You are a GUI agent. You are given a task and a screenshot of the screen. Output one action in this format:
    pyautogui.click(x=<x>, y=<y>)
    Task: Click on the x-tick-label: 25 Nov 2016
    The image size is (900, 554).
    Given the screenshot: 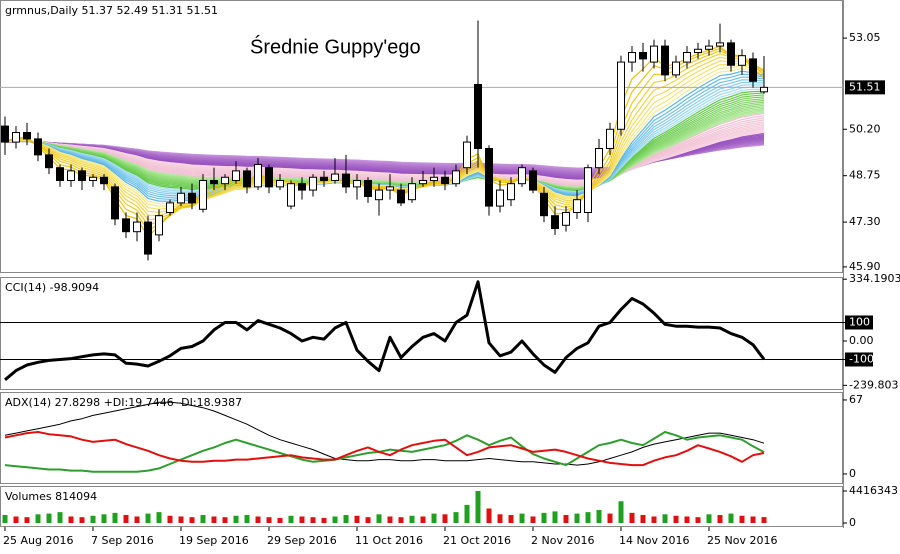 What is the action you would take?
    pyautogui.click(x=742, y=540)
    